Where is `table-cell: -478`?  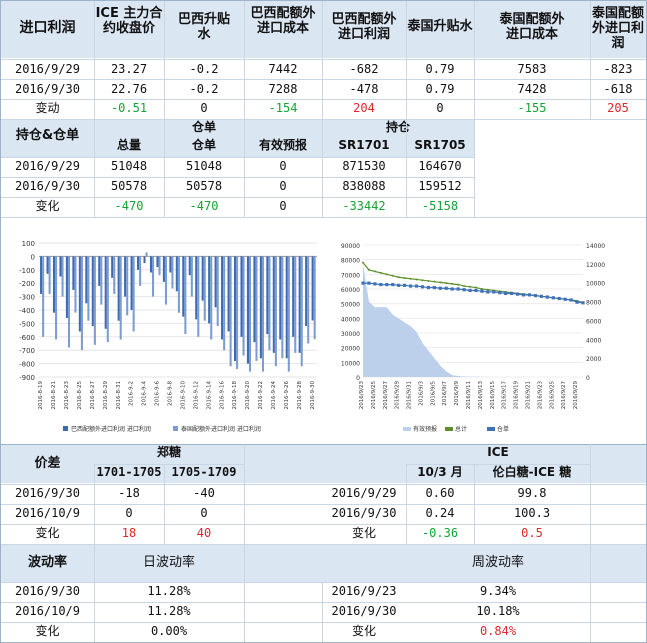
table-cell: -478 is located at coordinates (364, 89).